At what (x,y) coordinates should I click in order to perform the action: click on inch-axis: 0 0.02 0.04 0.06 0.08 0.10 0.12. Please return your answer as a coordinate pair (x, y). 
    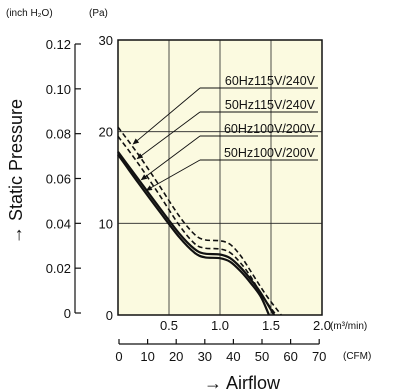
    Looking at the image, I should click on (63, 179).